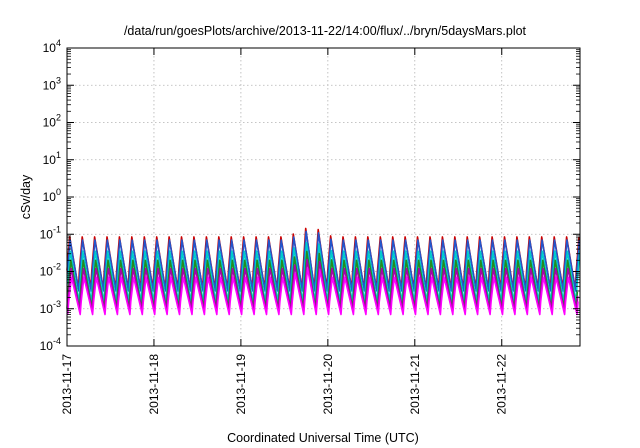  What do you see at coordinates (154, 384) in the screenshot?
I see `x-tick-label: 2013-11-18` at bounding box center [154, 384].